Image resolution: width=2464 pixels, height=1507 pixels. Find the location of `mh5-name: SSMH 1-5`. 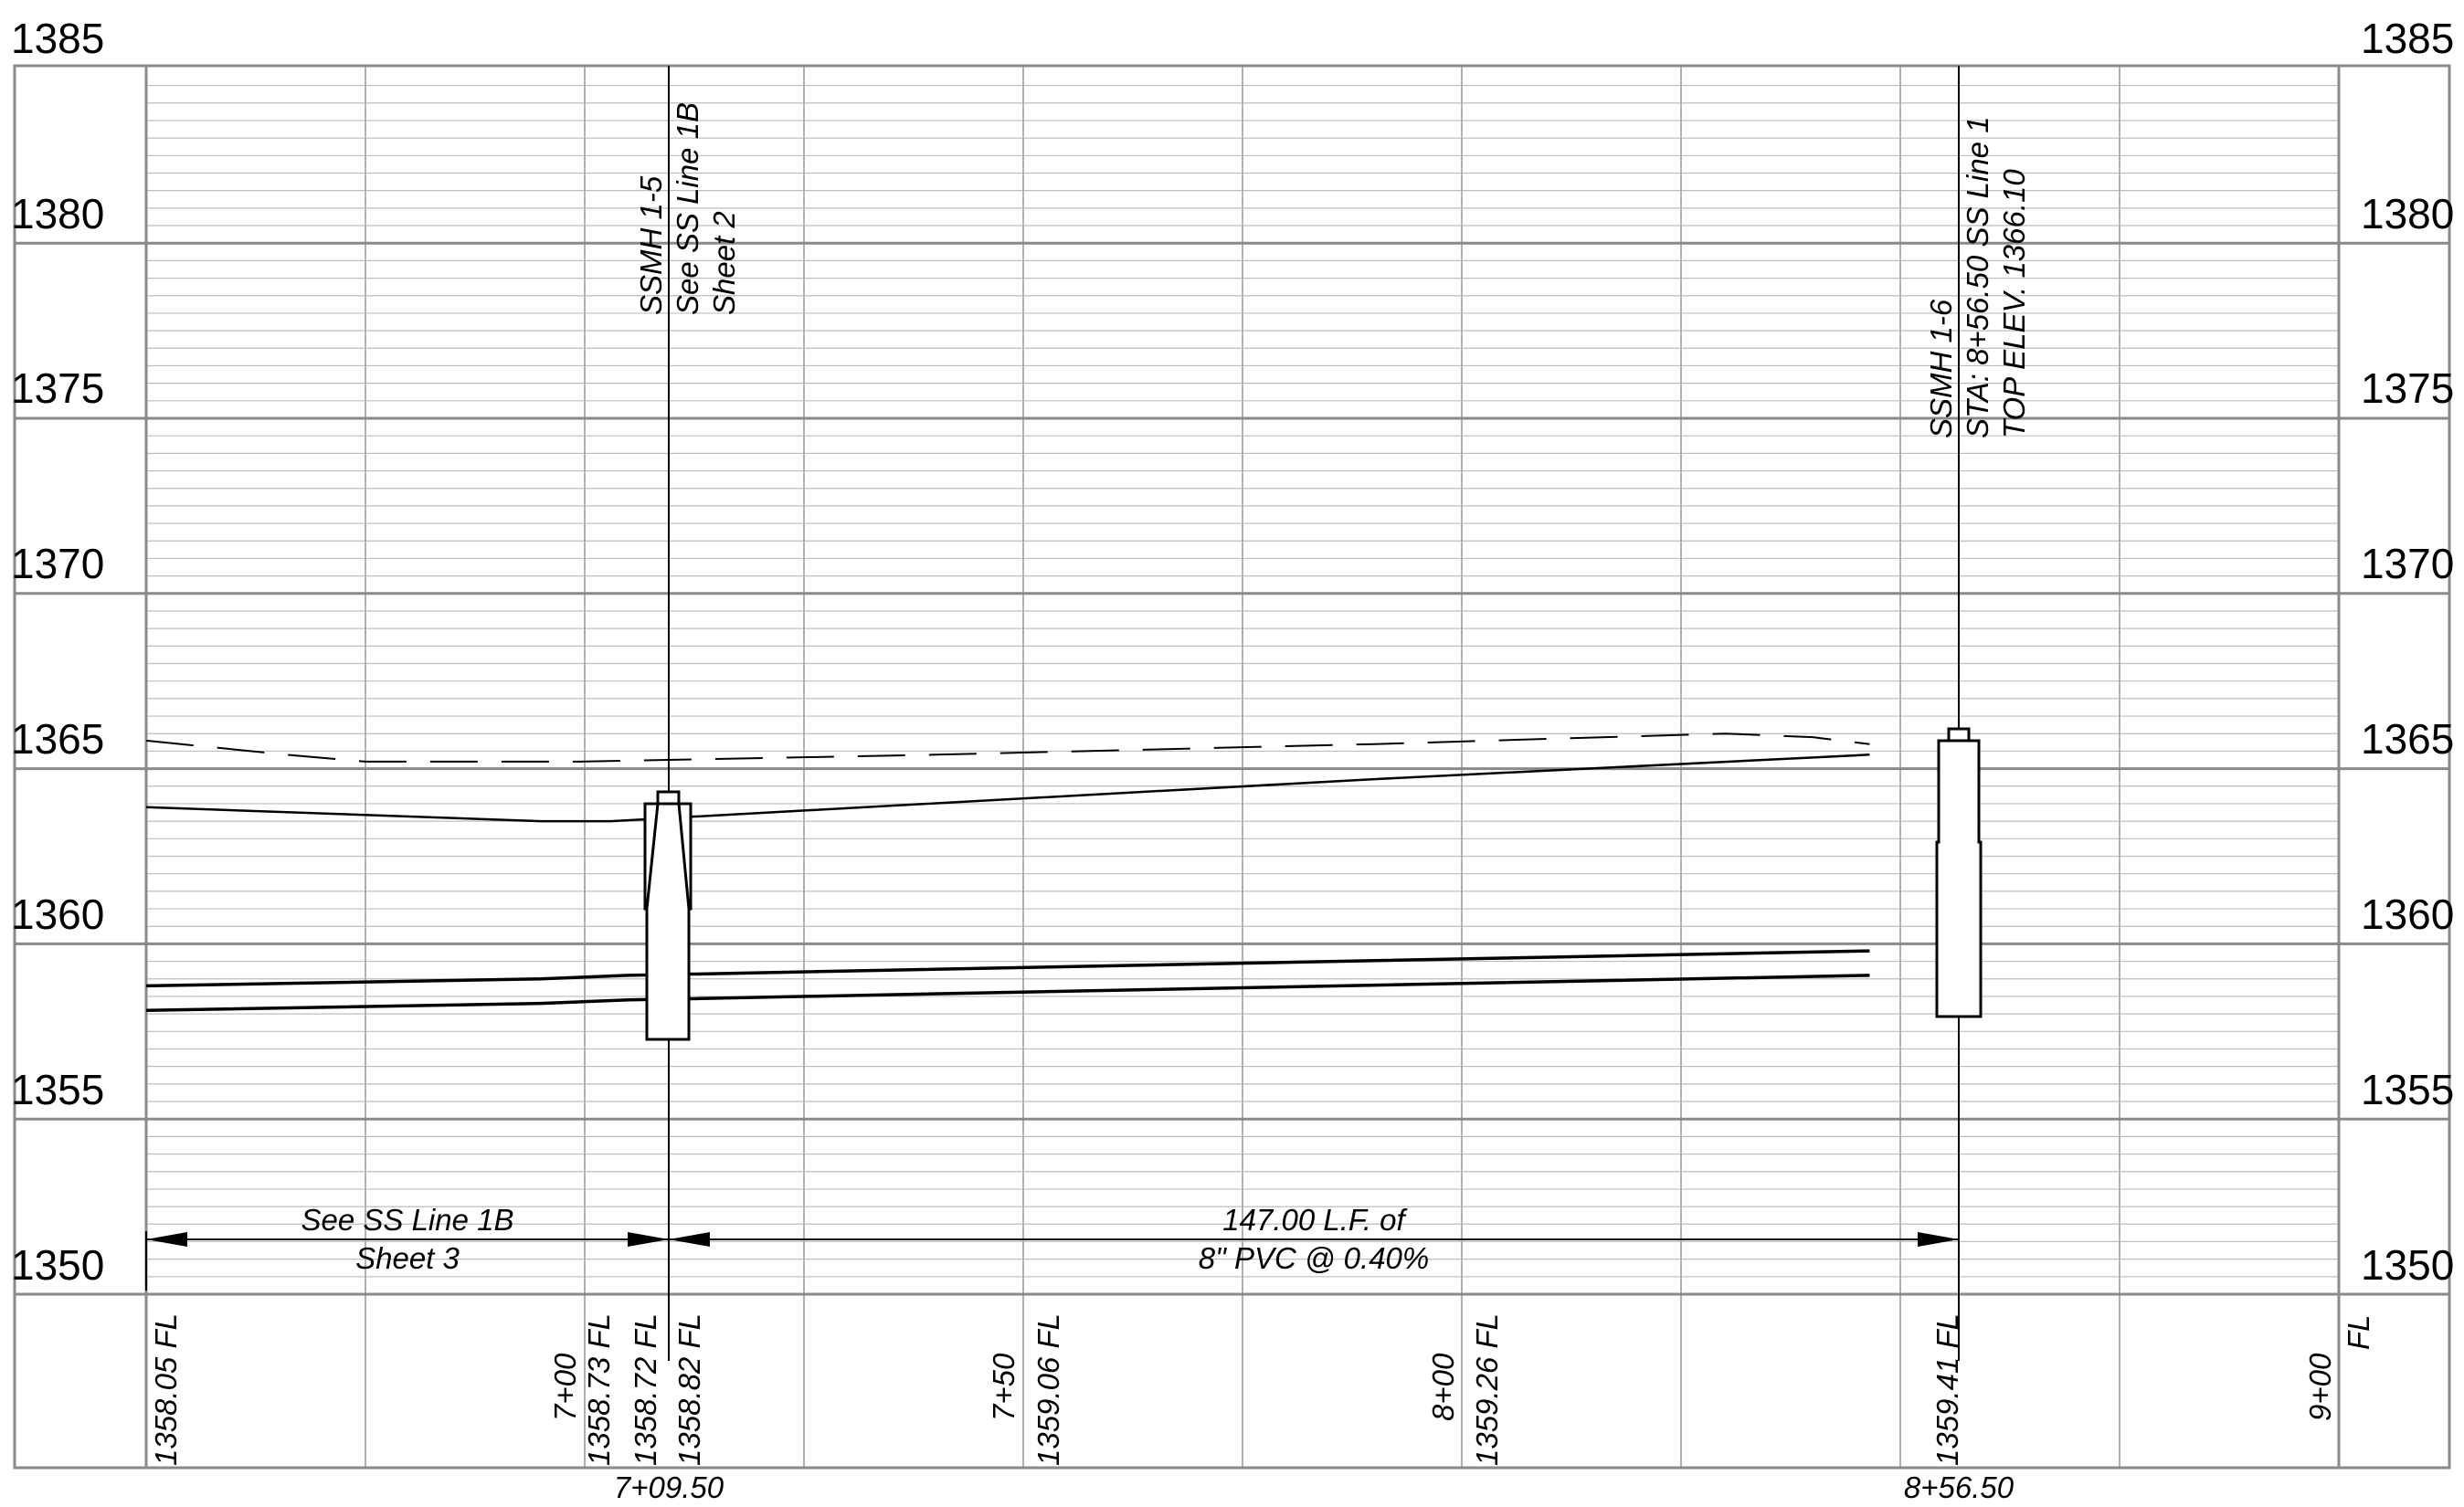

mh5-name: SSMH 1-5 is located at coordinates (651, 245).